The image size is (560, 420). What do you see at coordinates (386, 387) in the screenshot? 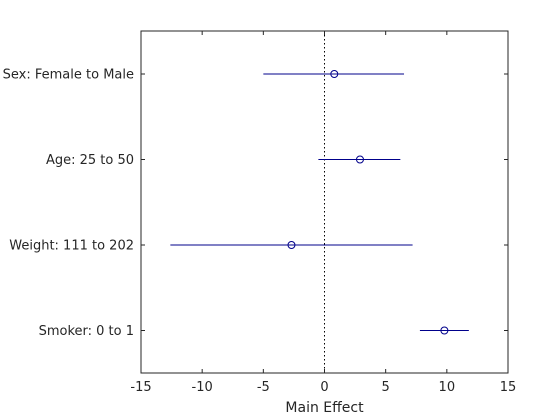
I see `x-tick-label: 5` at bounding box center [386, 387].